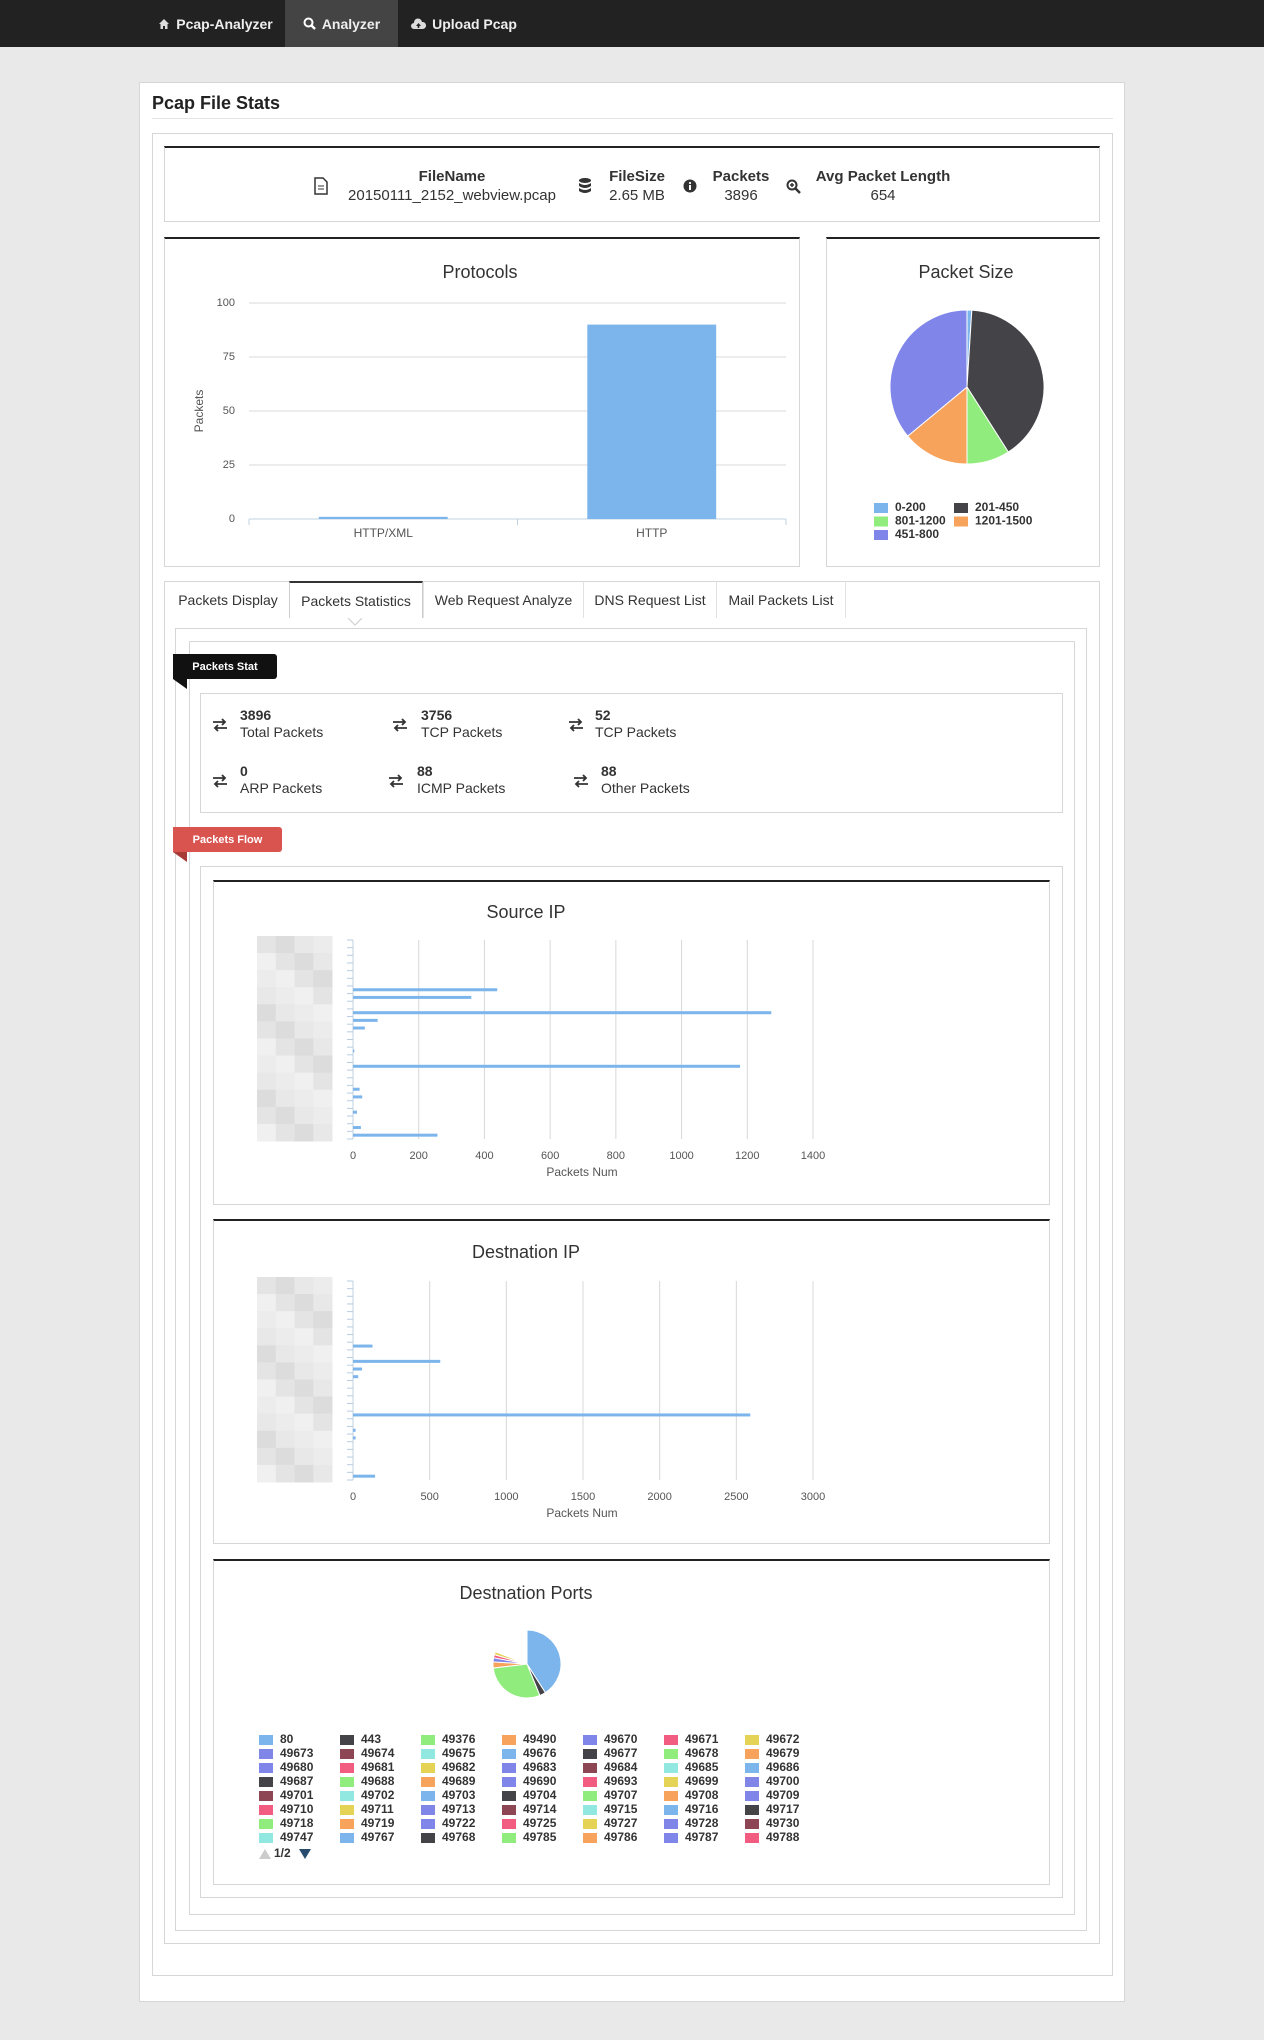  Describe the element at coordinates (645, 780) in the screenshot. I see `stat-item: 88 Other Packets` at that location.